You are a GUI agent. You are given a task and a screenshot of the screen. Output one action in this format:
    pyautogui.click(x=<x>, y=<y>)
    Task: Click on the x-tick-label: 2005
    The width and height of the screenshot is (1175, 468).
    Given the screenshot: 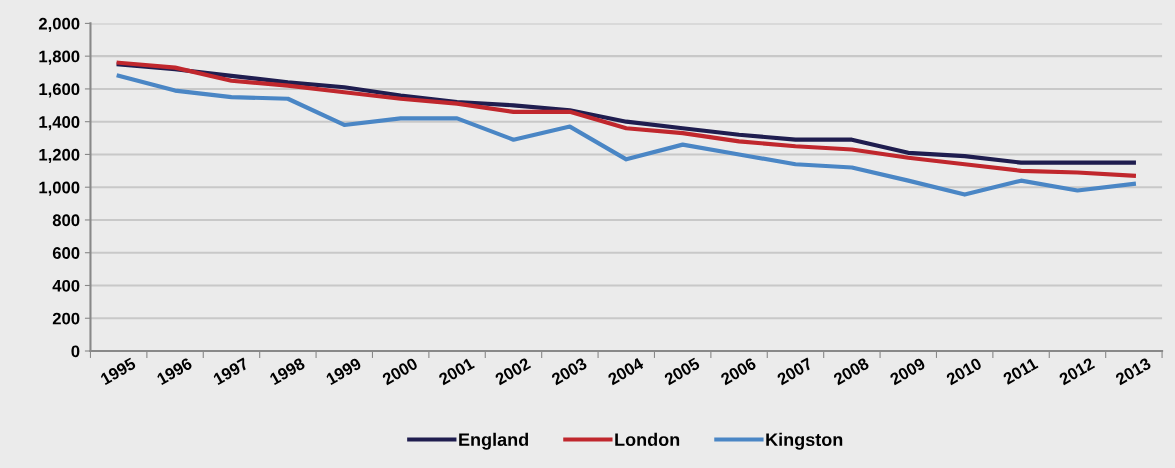 What is the action you would take?
    pyautogui.click(x=682, y=371)
    